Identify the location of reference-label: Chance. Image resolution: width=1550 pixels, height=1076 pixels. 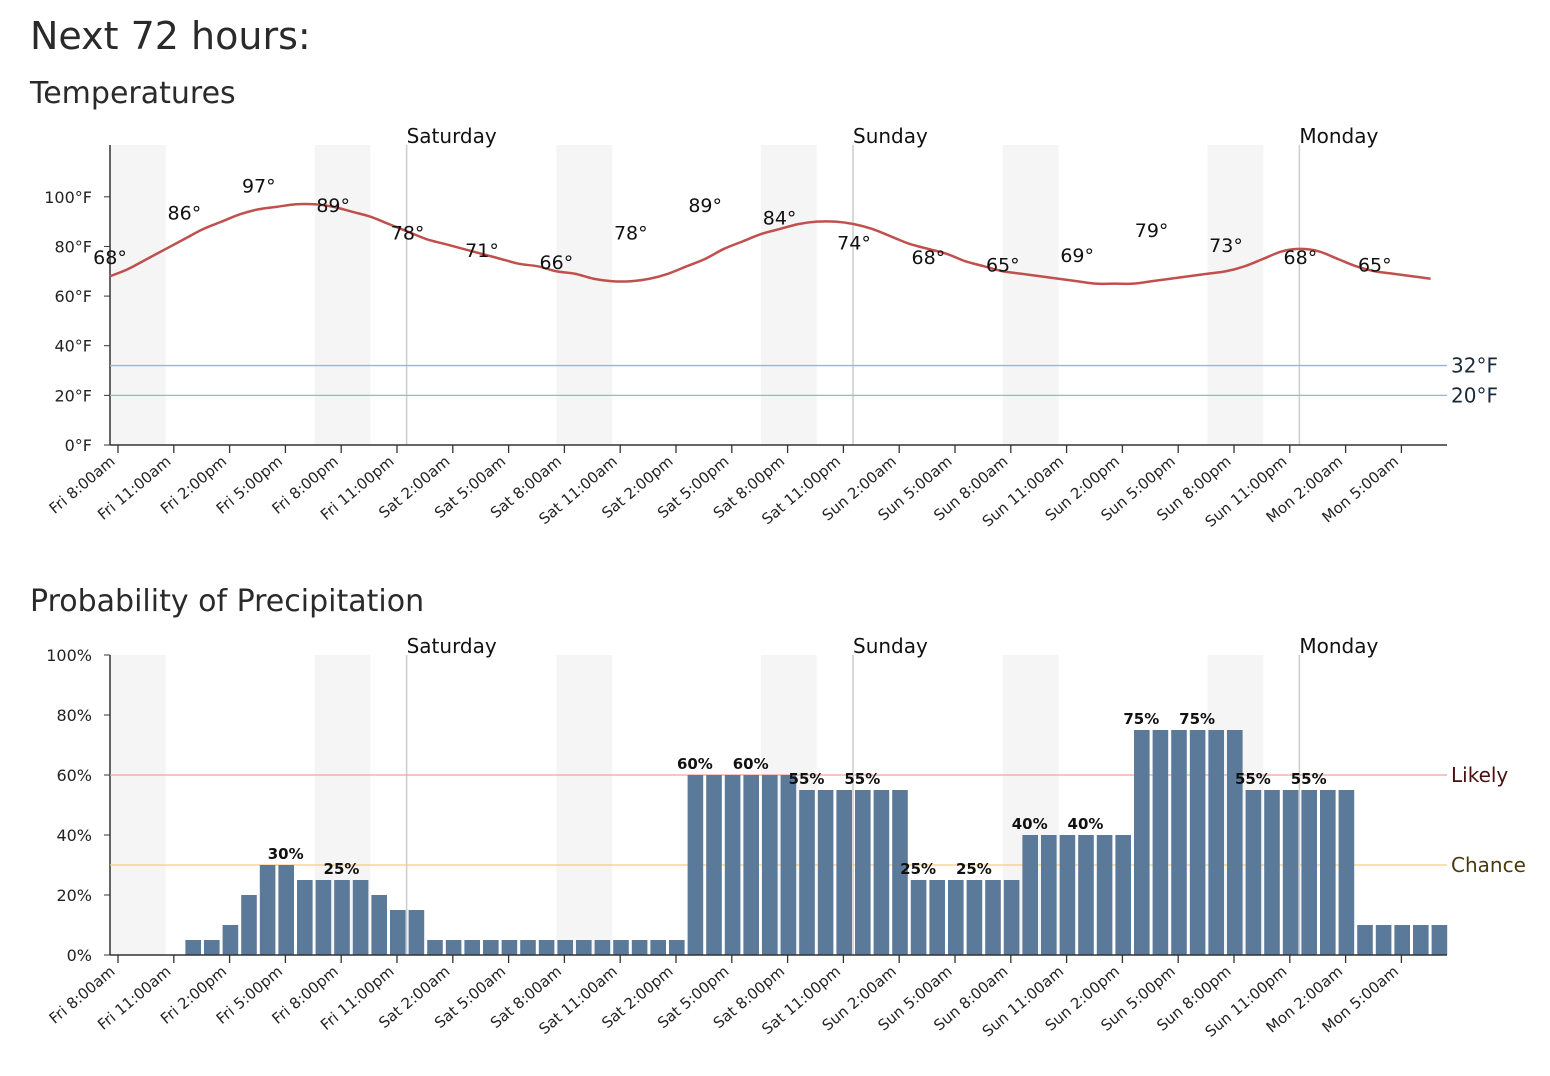
(1488, 865).